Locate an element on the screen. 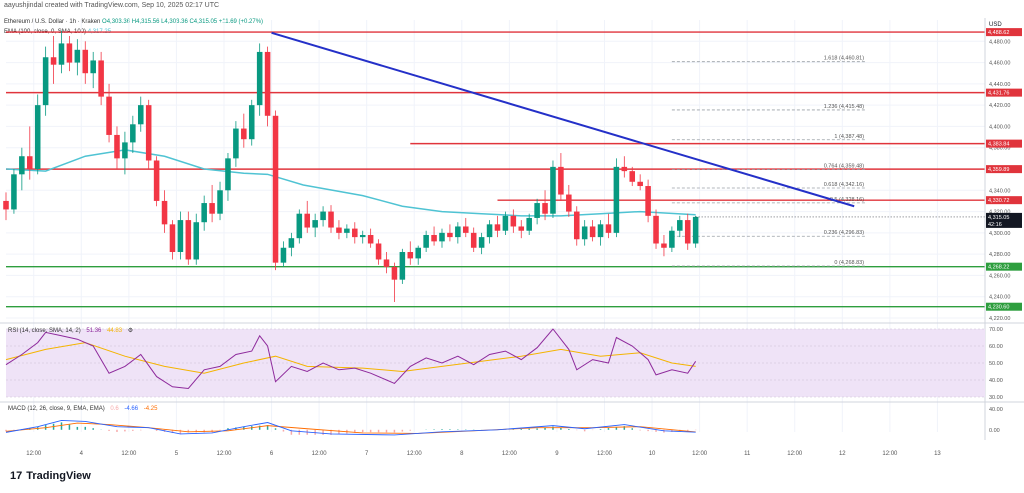 This screenshot has width=1024, height=493. level-price-label: 4,230.60 is located at coordinates (998, 308).